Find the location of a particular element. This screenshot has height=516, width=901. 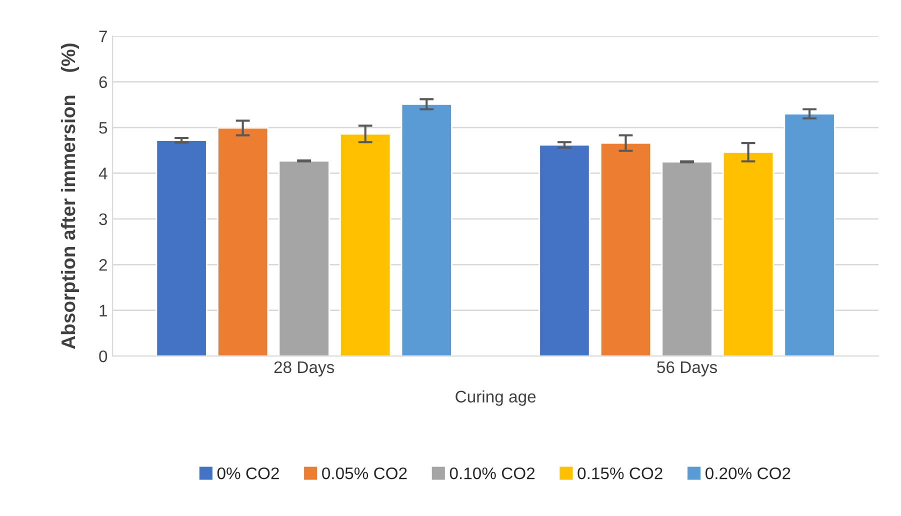

y-tick-label: 6 is located at coordinates (103, 82).